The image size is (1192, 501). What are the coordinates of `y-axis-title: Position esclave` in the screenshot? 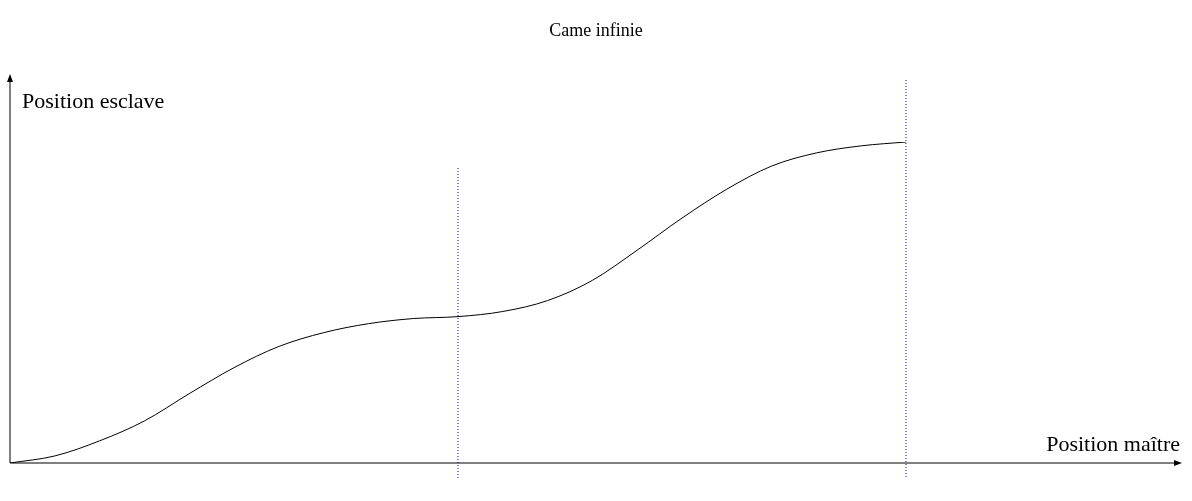 It's located at (93, 100).